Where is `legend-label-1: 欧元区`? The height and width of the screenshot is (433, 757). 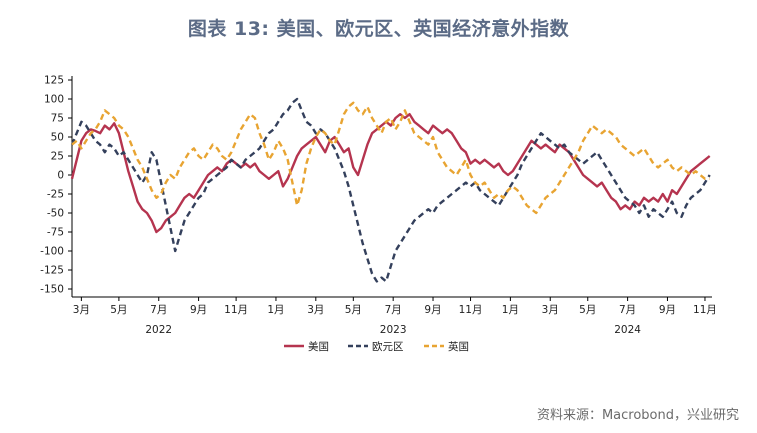 legend-label-1: 欧元区 is located at coordinates (388, 347).